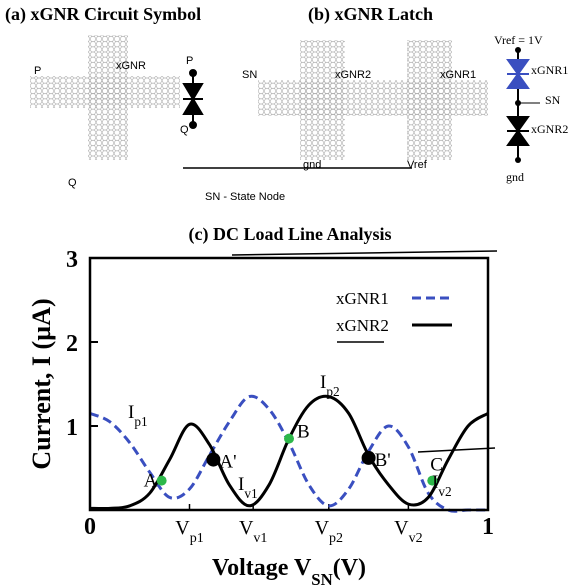 Image resolution: width=577 pixels, height=585 pixels. What do you see at coordinates (105, 97) in the screenshot?
I see `graphene-cross` at bounding box center [105, 97].